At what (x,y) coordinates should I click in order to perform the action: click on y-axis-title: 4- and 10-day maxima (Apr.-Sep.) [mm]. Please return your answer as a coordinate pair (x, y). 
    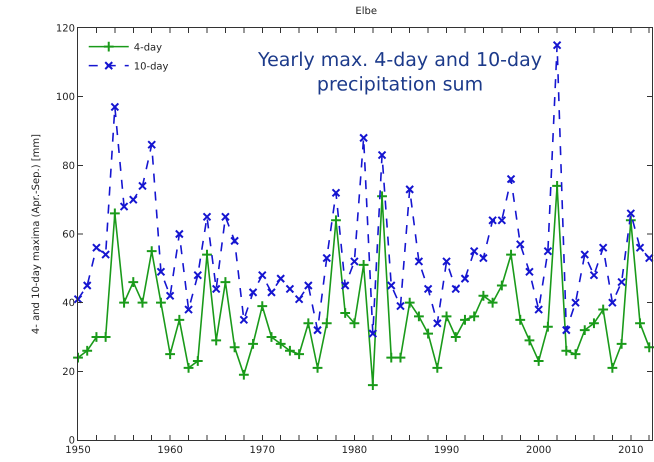
    Looking at the image, I should click on (36, 234).